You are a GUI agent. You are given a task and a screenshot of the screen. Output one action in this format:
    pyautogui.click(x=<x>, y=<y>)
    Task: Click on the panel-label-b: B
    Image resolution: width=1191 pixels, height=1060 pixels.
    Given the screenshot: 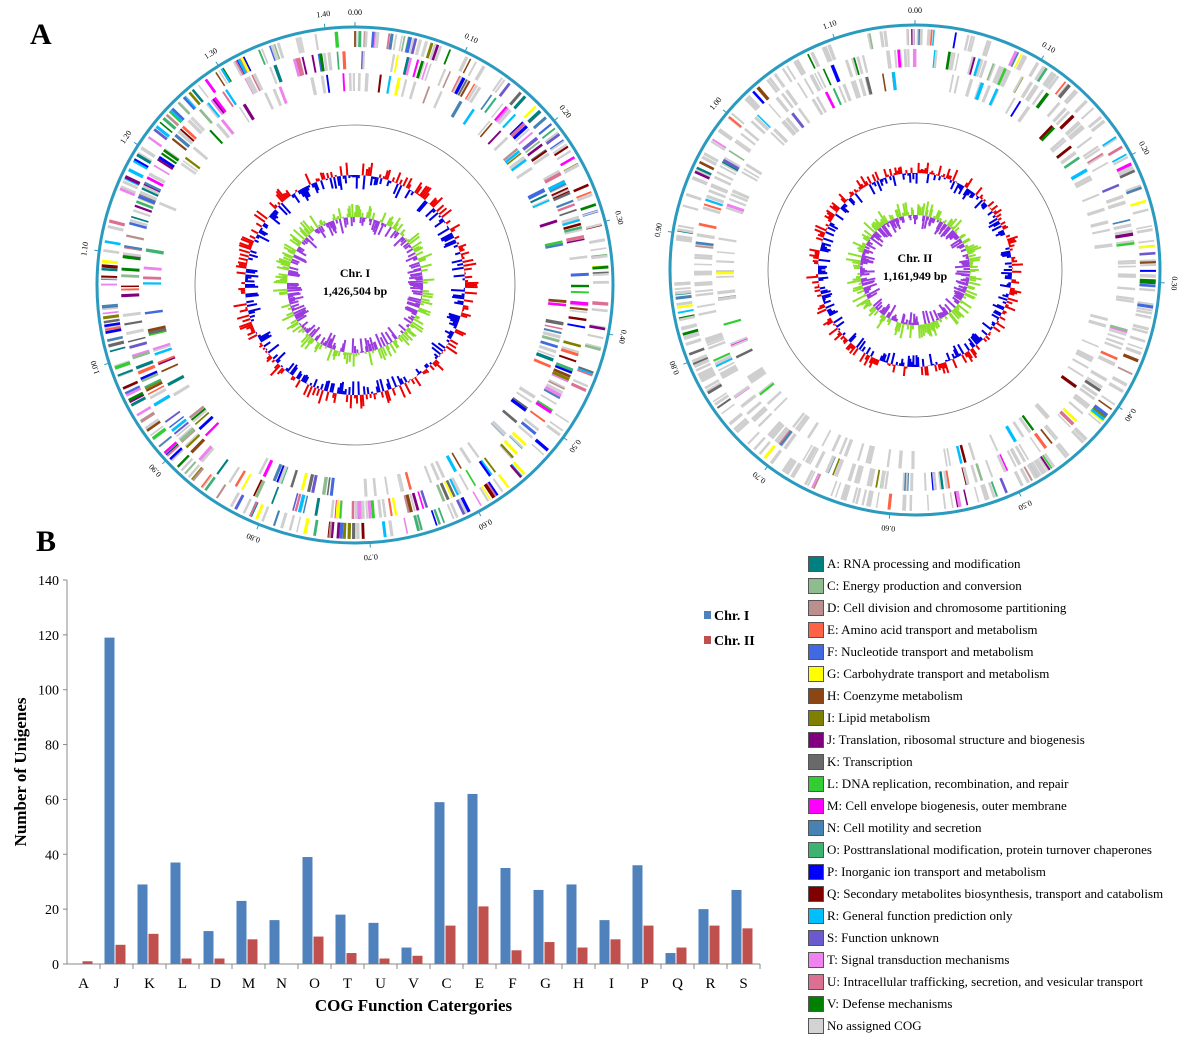 What is the action you would take?
    pyautogui.click(x=46, y=541)
    